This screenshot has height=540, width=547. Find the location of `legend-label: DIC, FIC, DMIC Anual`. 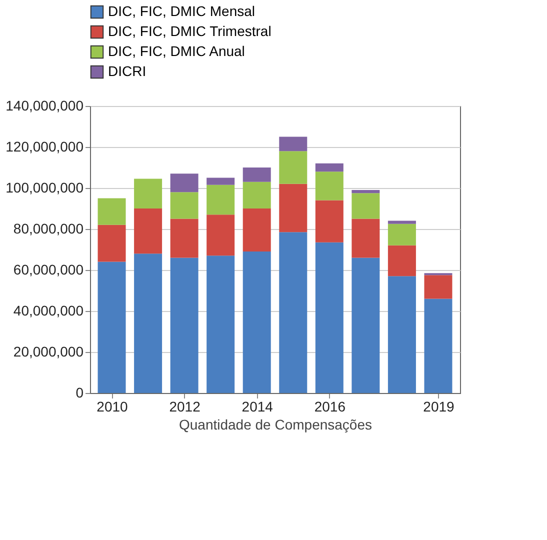

legend-label: DIC, FIC, DMIC Anual is located at coordinates (176, 51).